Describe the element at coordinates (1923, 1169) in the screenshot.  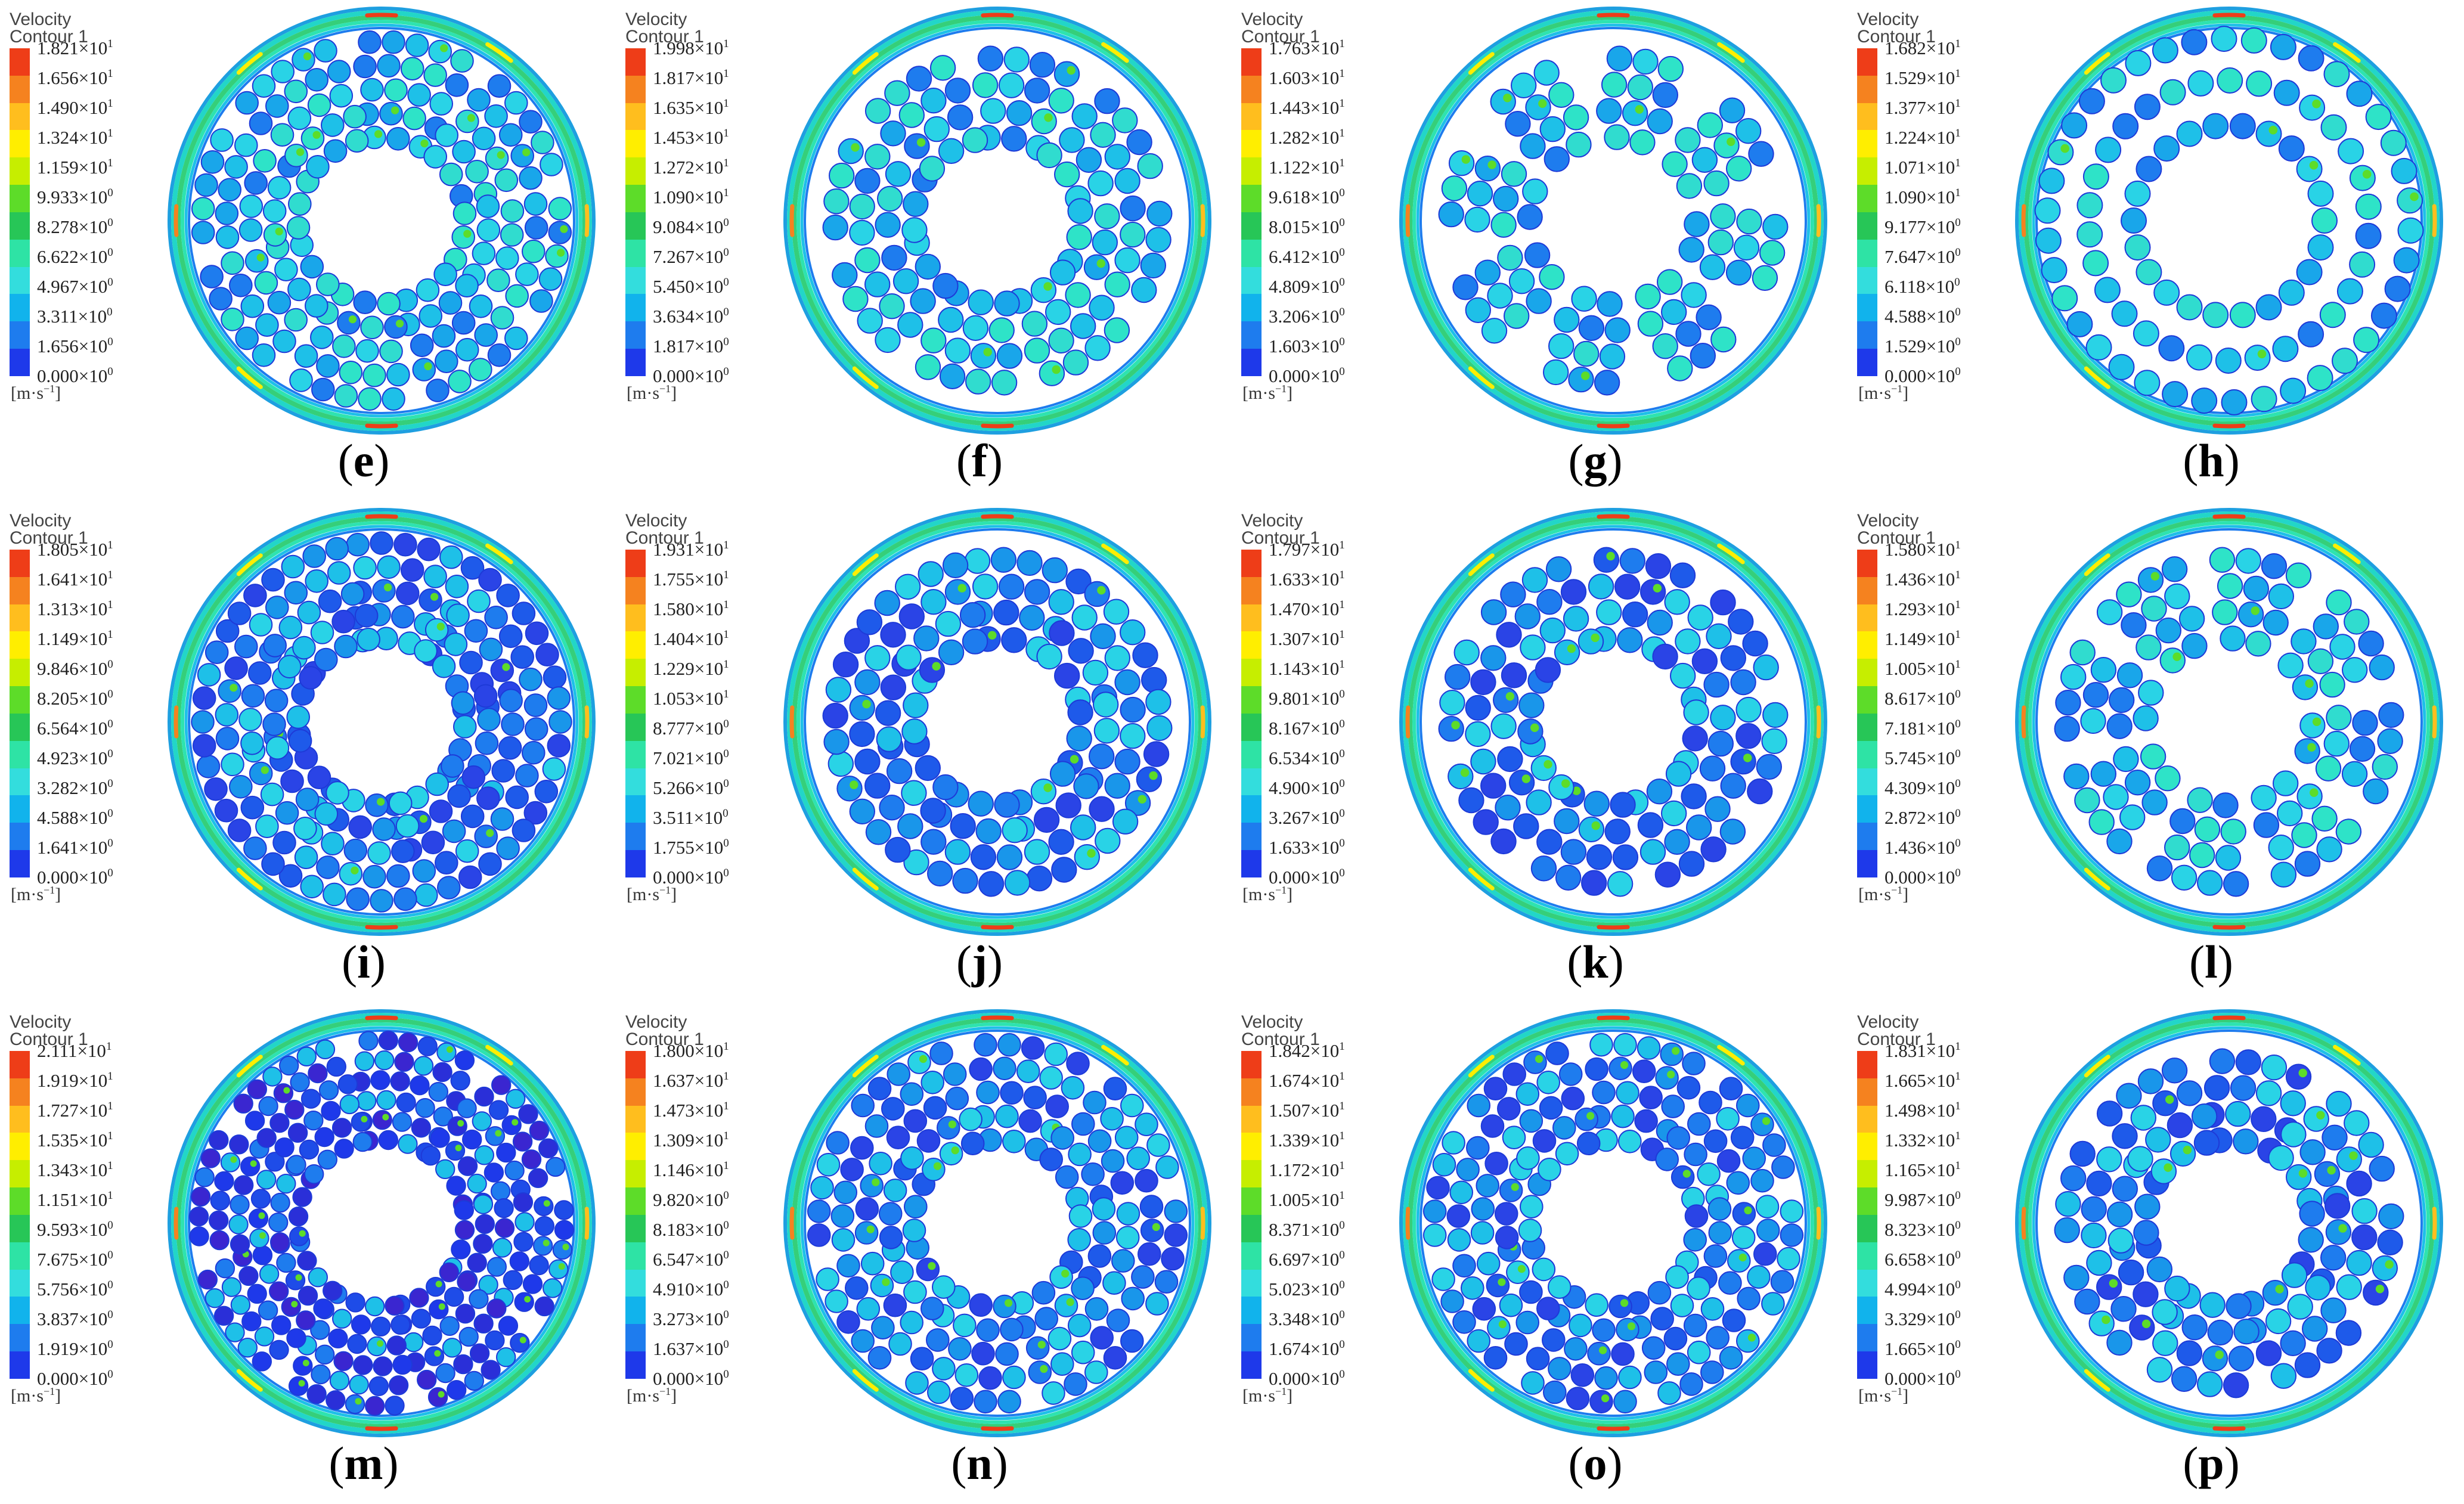
I see `colorbar-tick-label: 1.165×10¹` at that location.